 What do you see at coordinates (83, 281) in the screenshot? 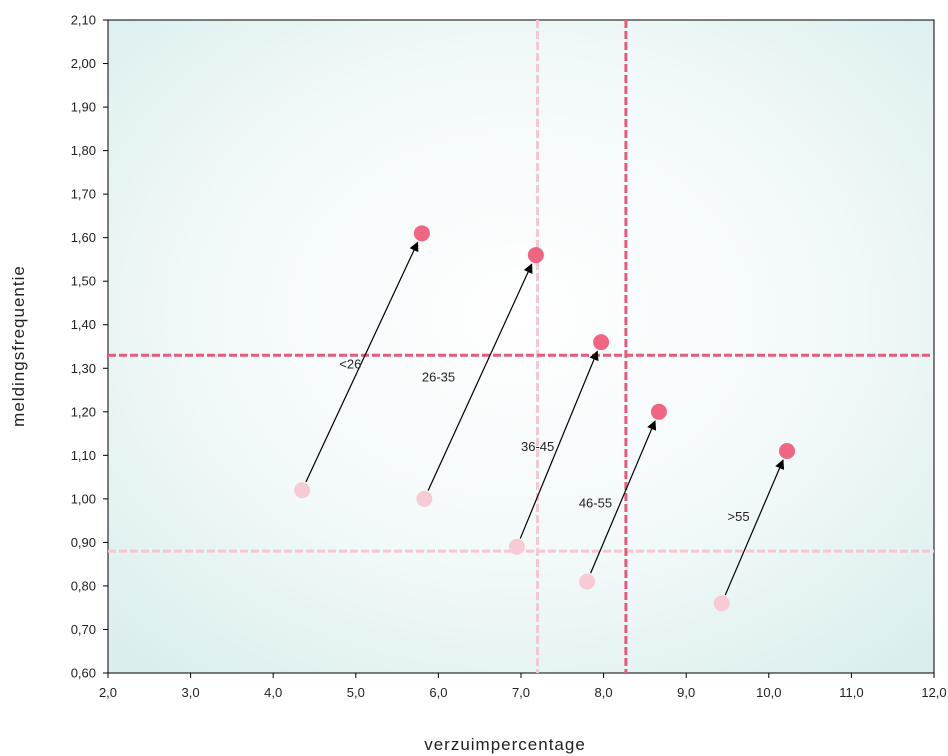
I see `y-tick-label: 1,50` at bounding box center [83, 281].